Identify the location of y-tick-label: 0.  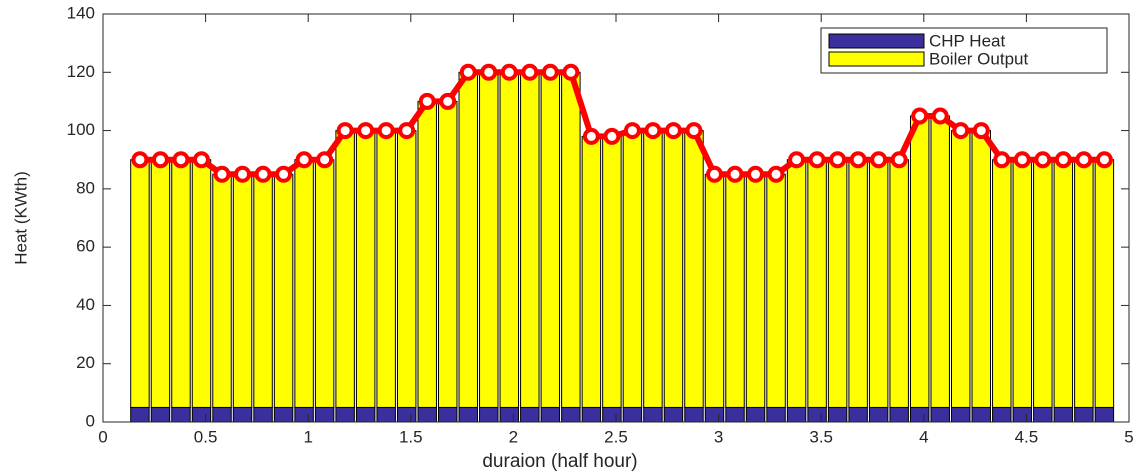
(90, 420).